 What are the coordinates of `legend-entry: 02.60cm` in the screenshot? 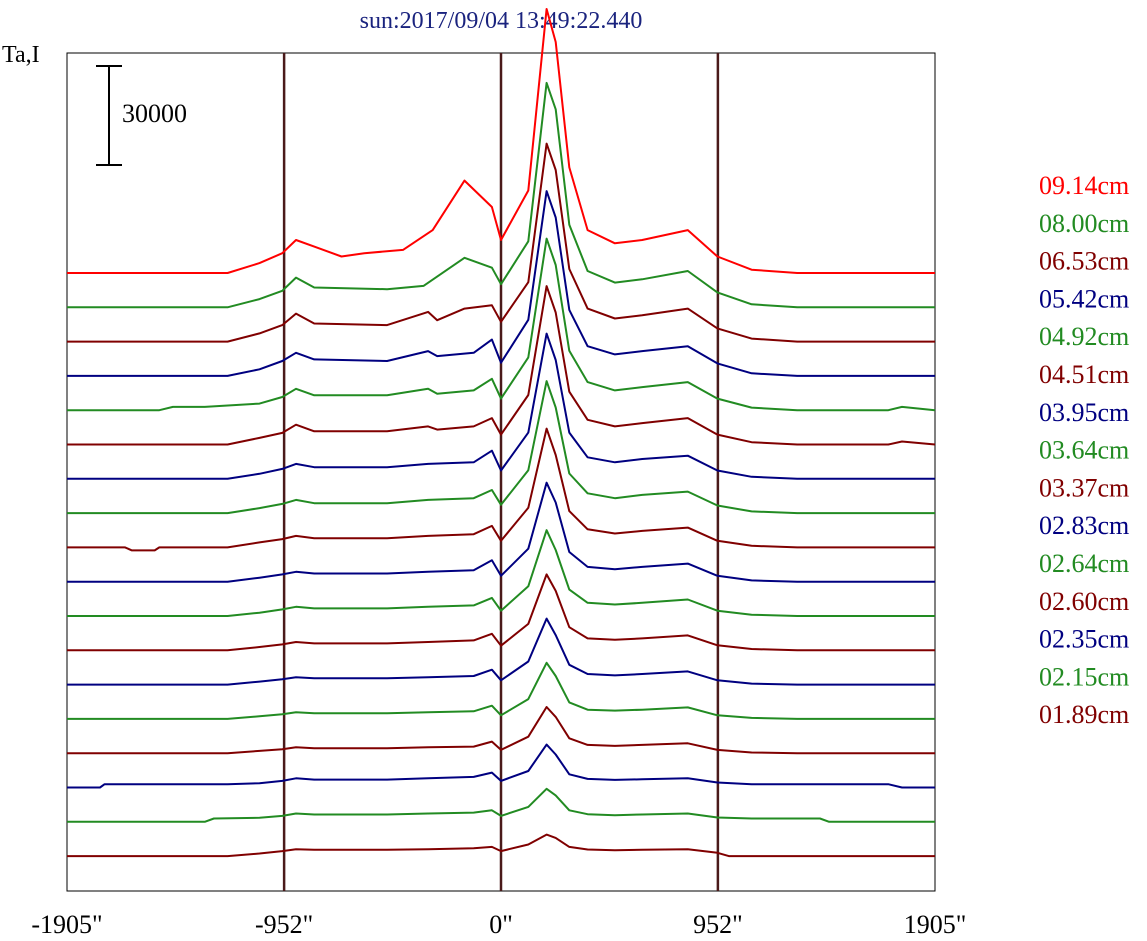 It's located at (1084, 601).